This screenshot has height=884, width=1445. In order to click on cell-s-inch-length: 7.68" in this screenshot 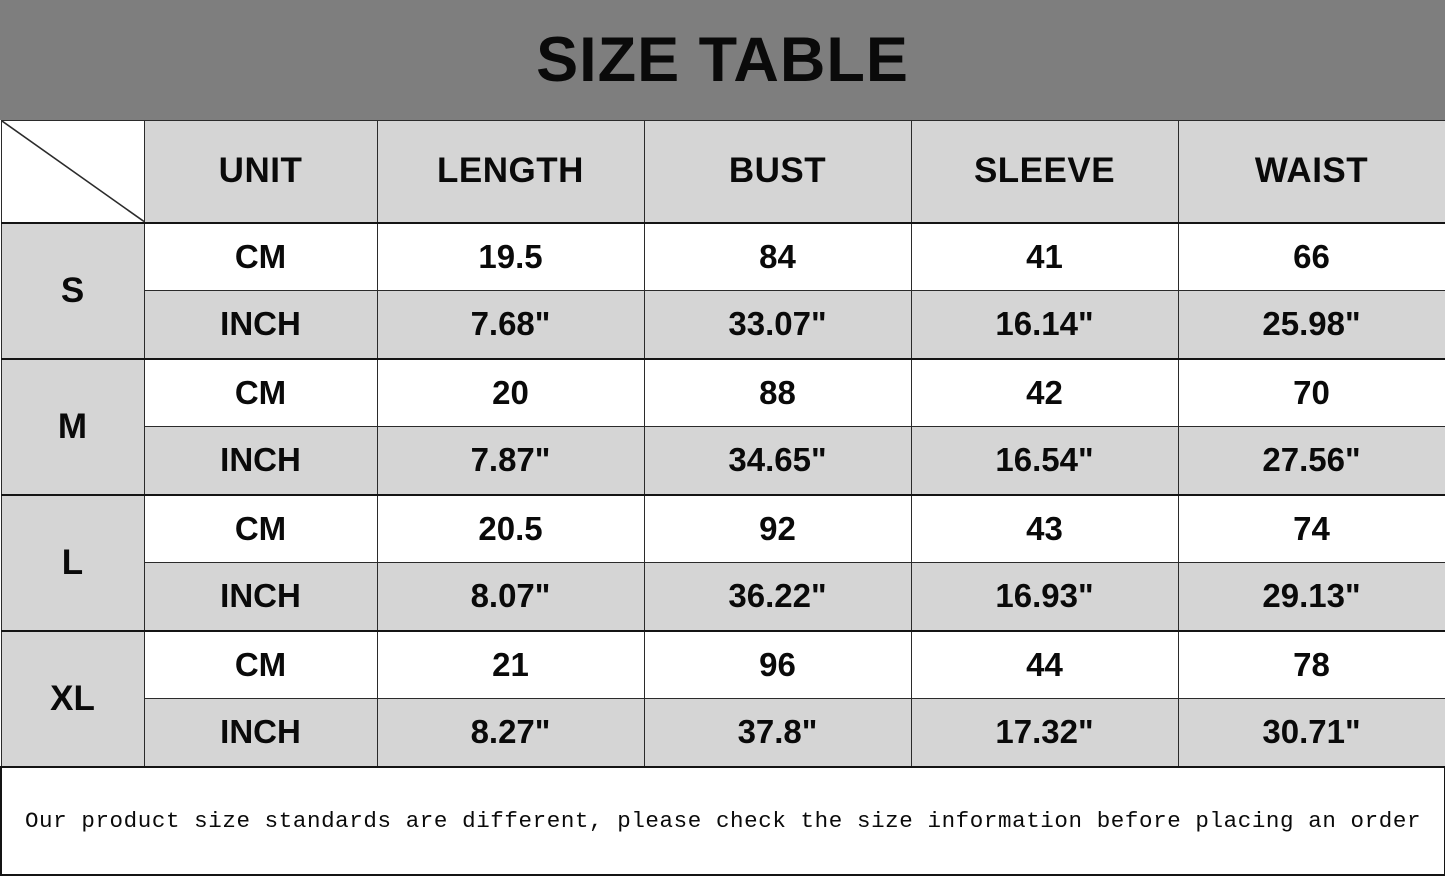, I will do `click(510, 325)`.